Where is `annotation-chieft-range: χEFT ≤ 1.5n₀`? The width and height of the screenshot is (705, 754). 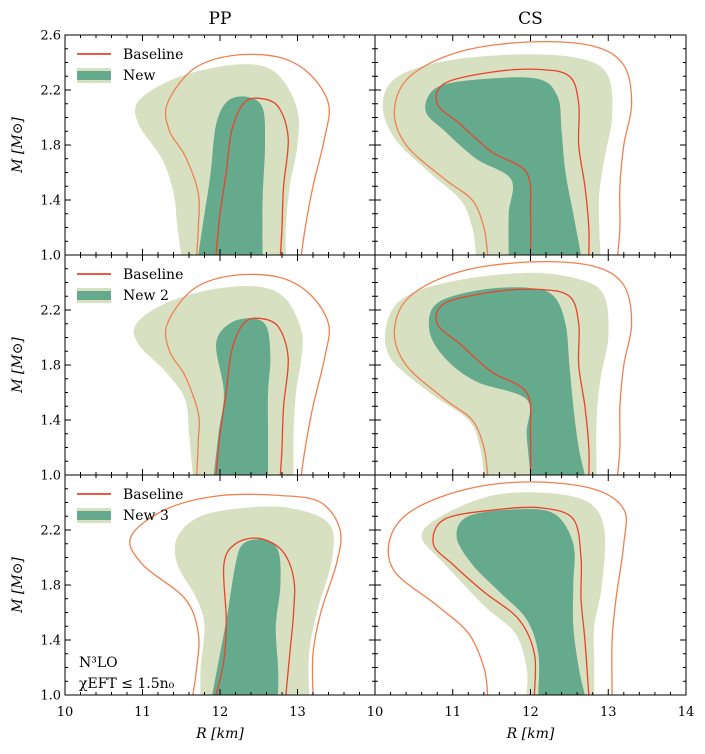
annotation-chieft-range: χEFT ≤ 1.5n₀ is located at coordinates (127, 684).